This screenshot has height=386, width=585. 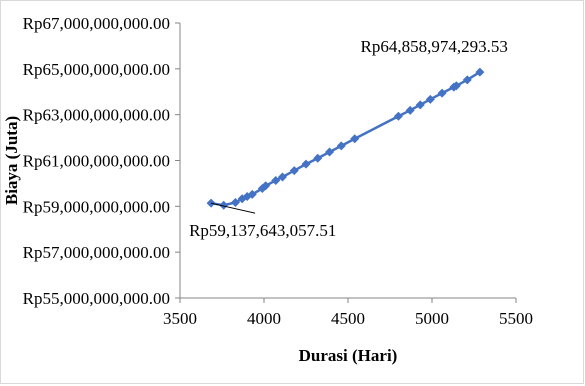 I want to click on y-tick-label: Rp57,000,000,000.00, so click(x=96, y=252).